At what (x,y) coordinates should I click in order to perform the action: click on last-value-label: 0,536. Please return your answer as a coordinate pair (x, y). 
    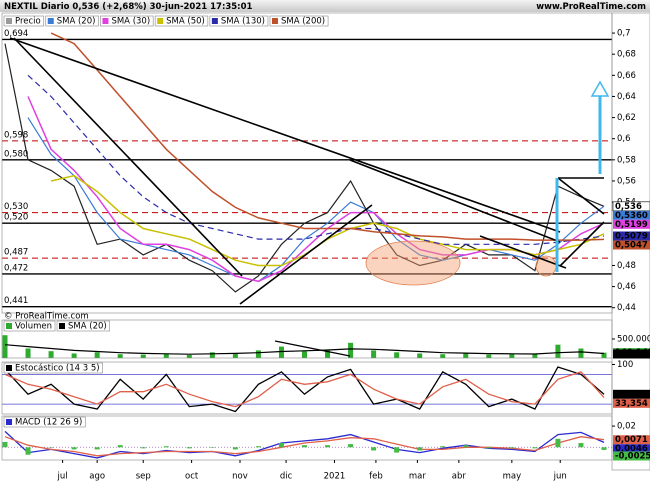
    Looking at the image, I should click on (628, 207).